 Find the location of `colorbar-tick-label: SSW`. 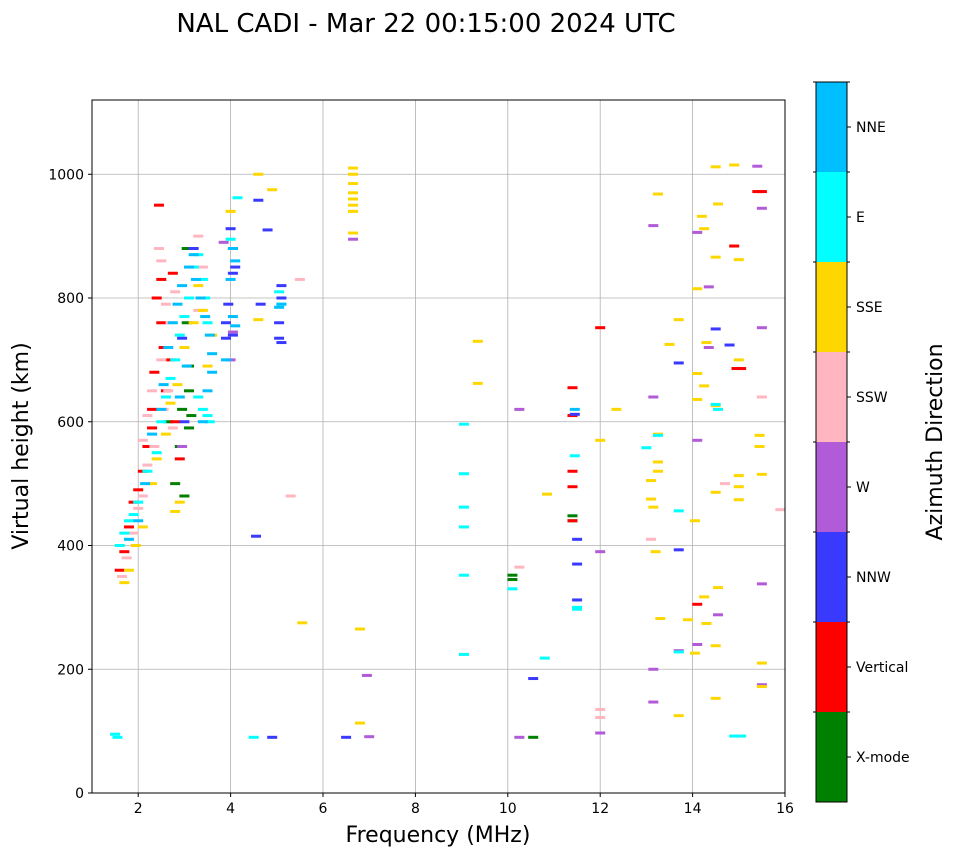

colorbar-tick-label: SSW is located at coordinates (872, 398).